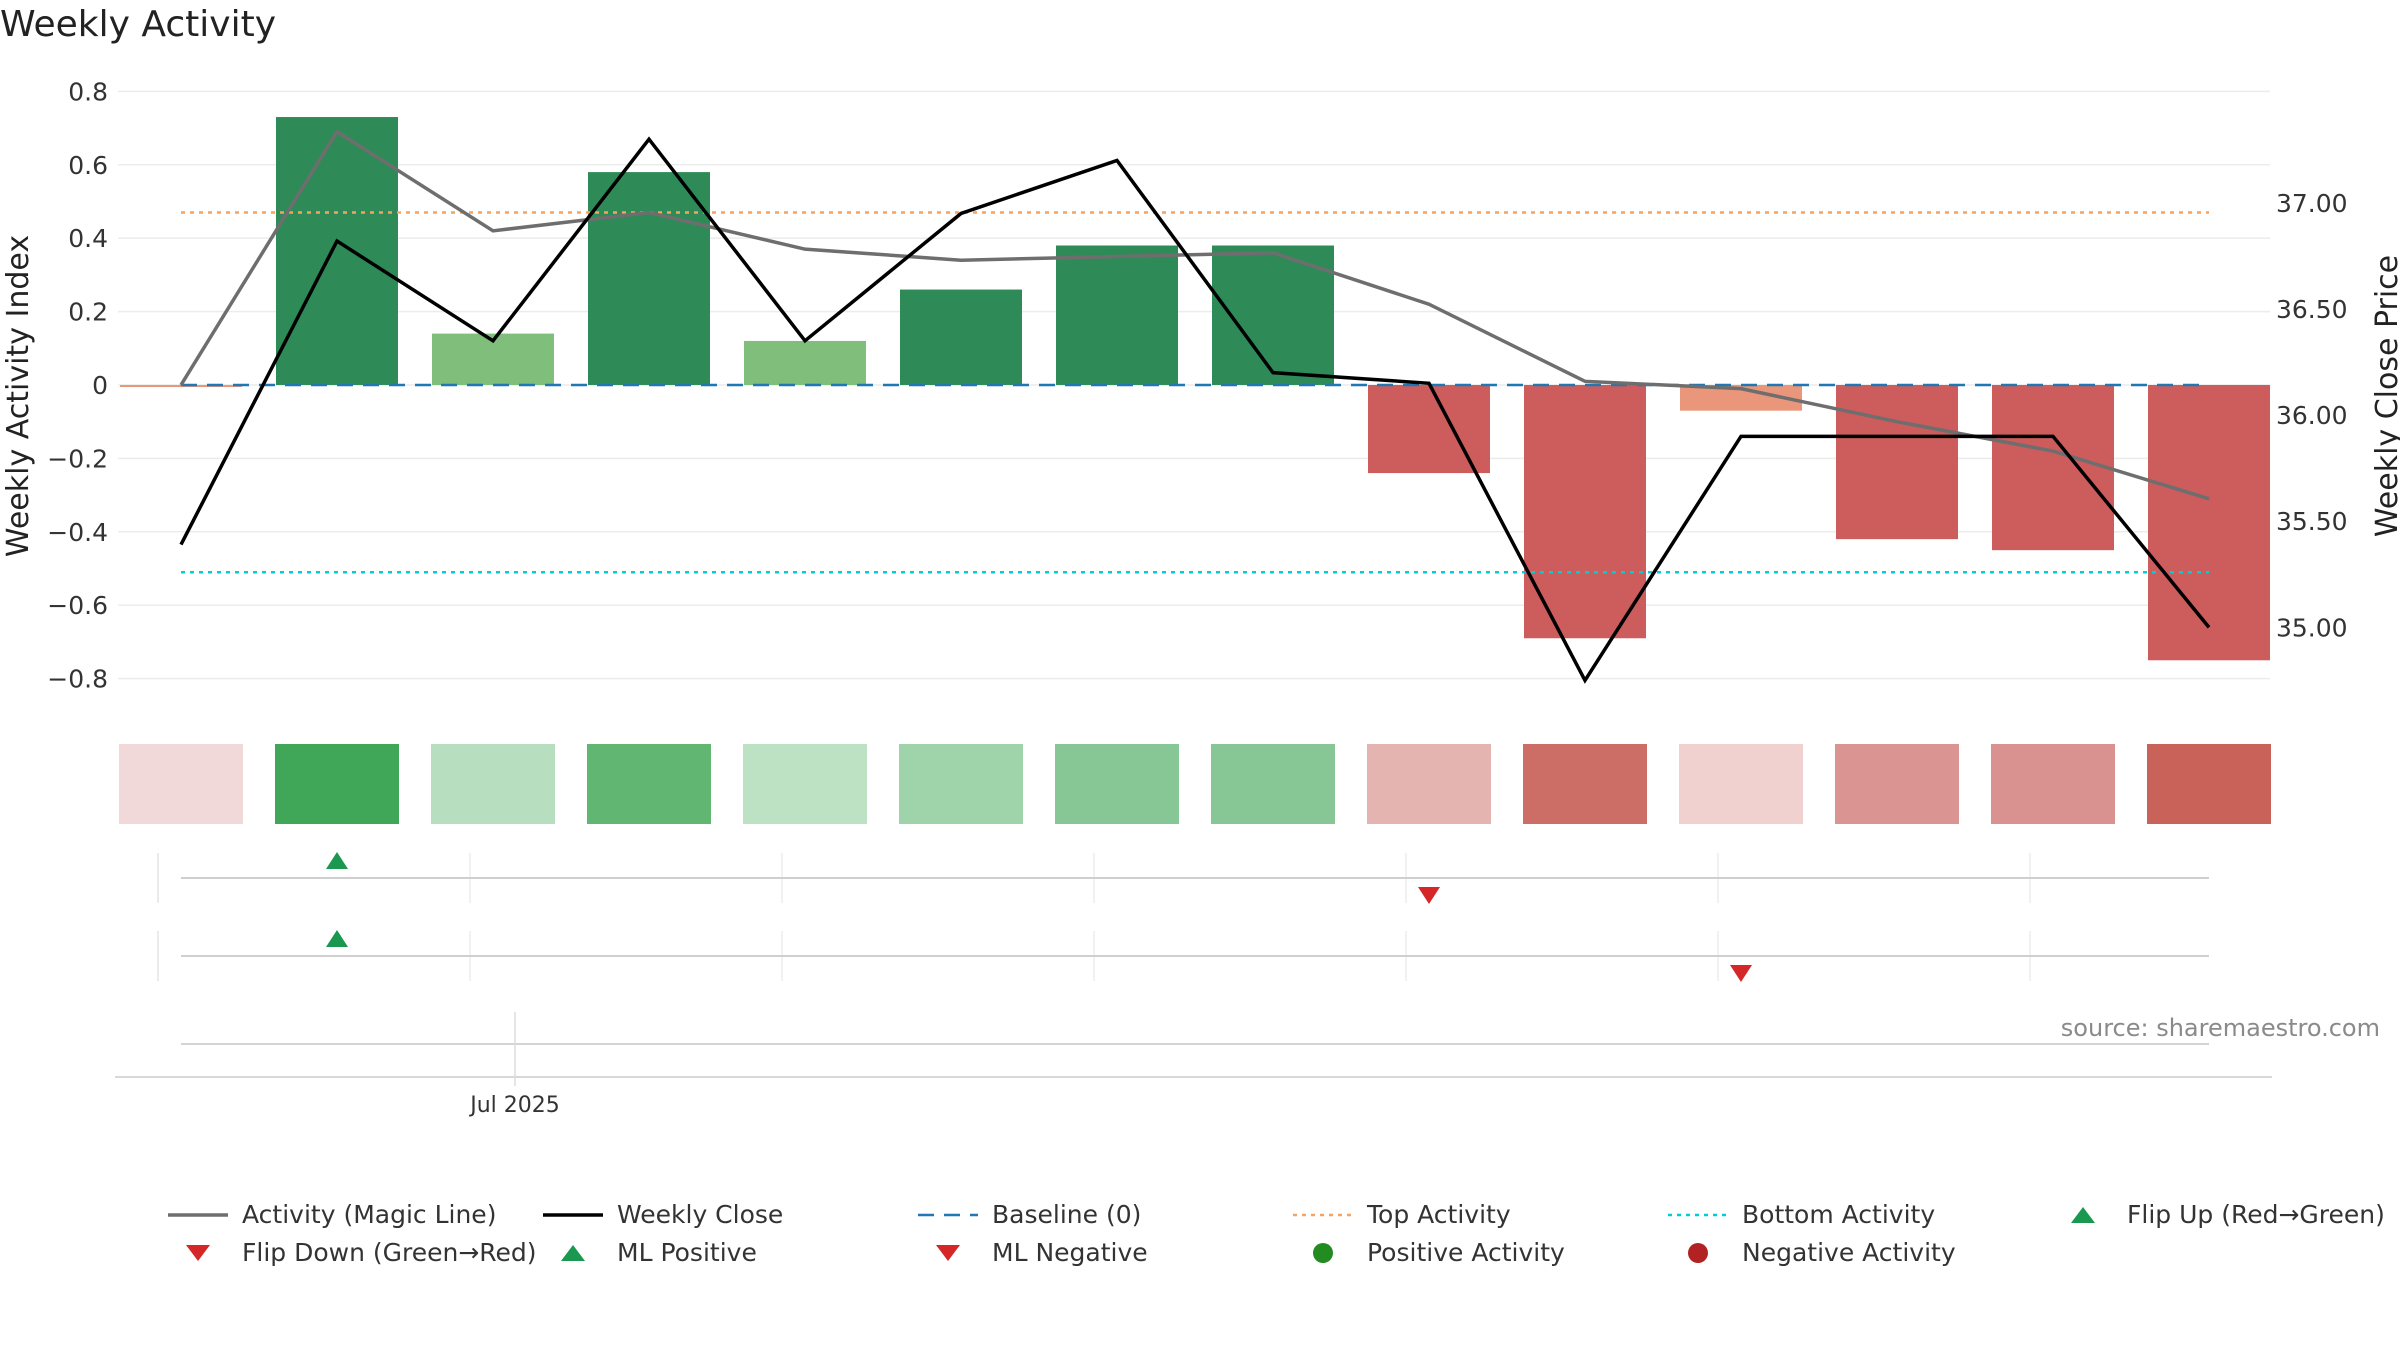 This screenshot has height=1350, width=2400. I want to click on y-axis-label-left: Weekly Activity Index, so click(18, 396).